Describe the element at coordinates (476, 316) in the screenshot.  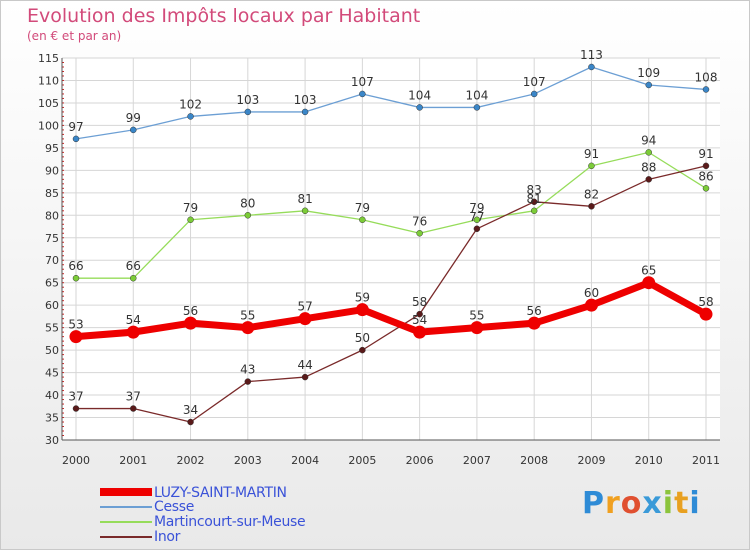
I see `data-label: 55` at that location.